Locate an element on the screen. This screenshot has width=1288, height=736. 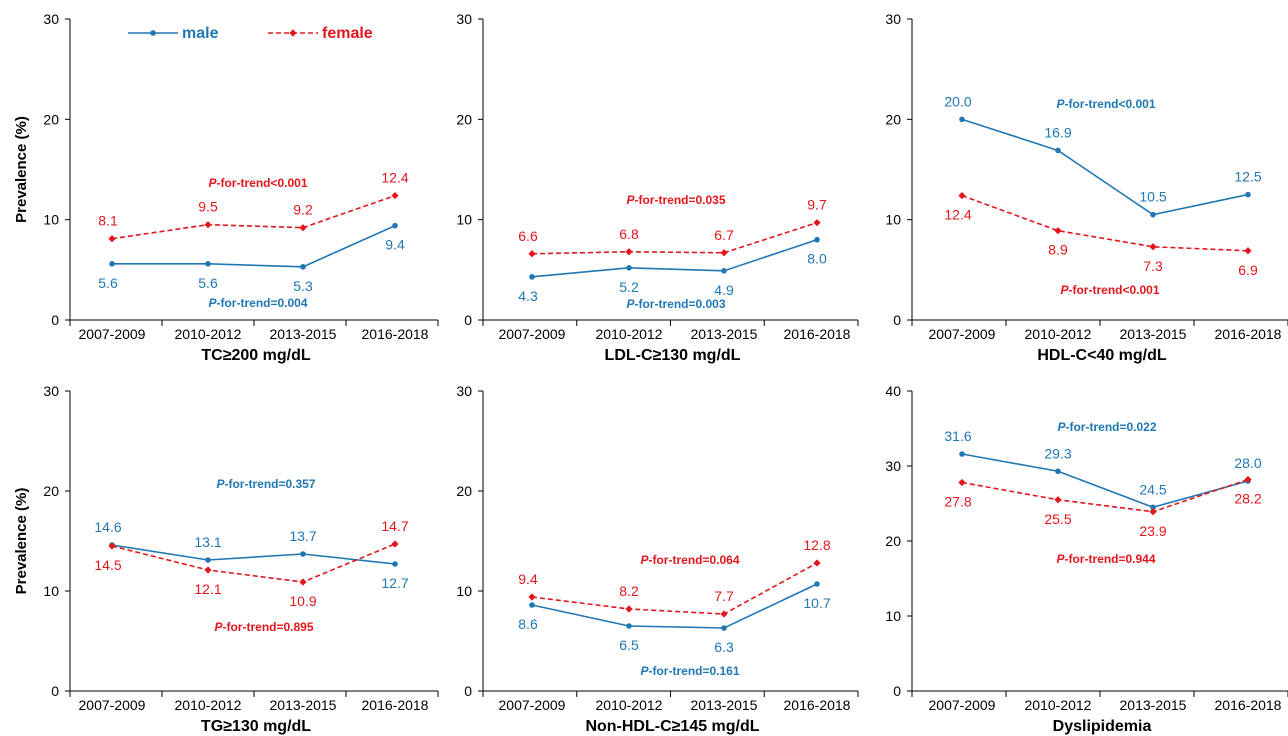
data-label-male: 9.4 is located at coordinates (395, 245).